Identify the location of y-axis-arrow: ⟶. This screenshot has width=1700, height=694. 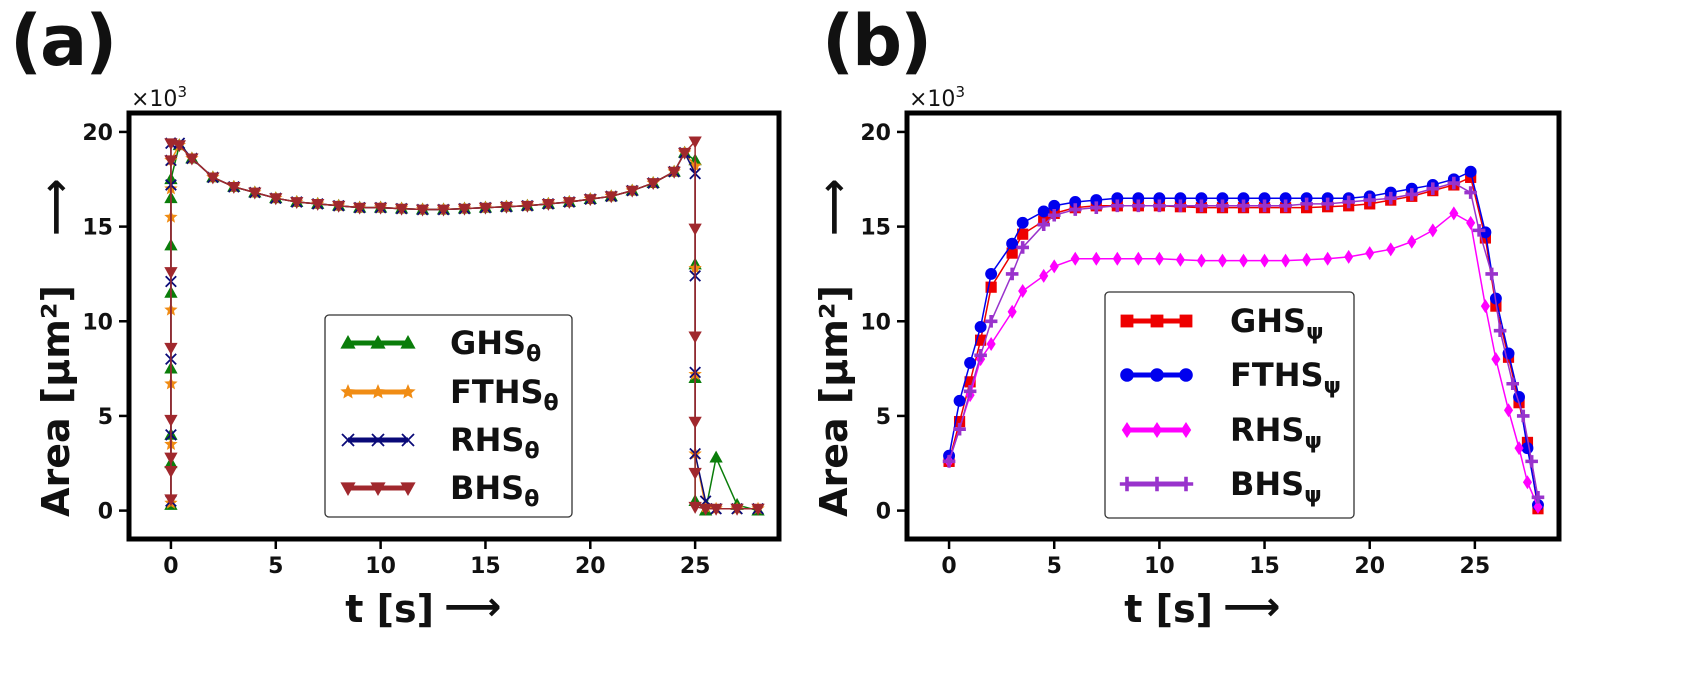
(834, 207).